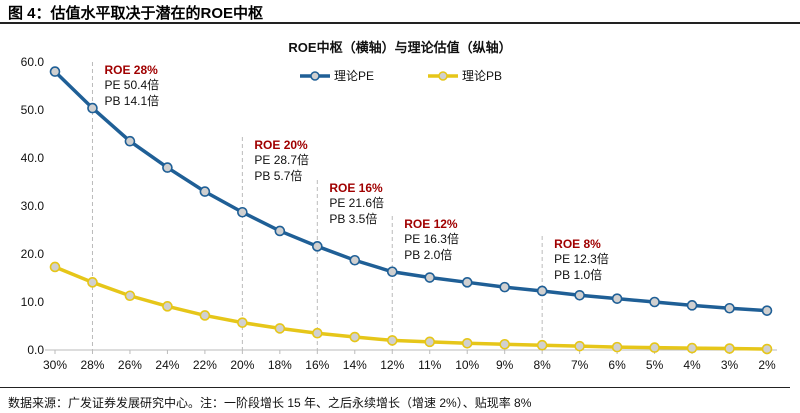  I want to click on x-tick-label: 16%, so click(317, 365).